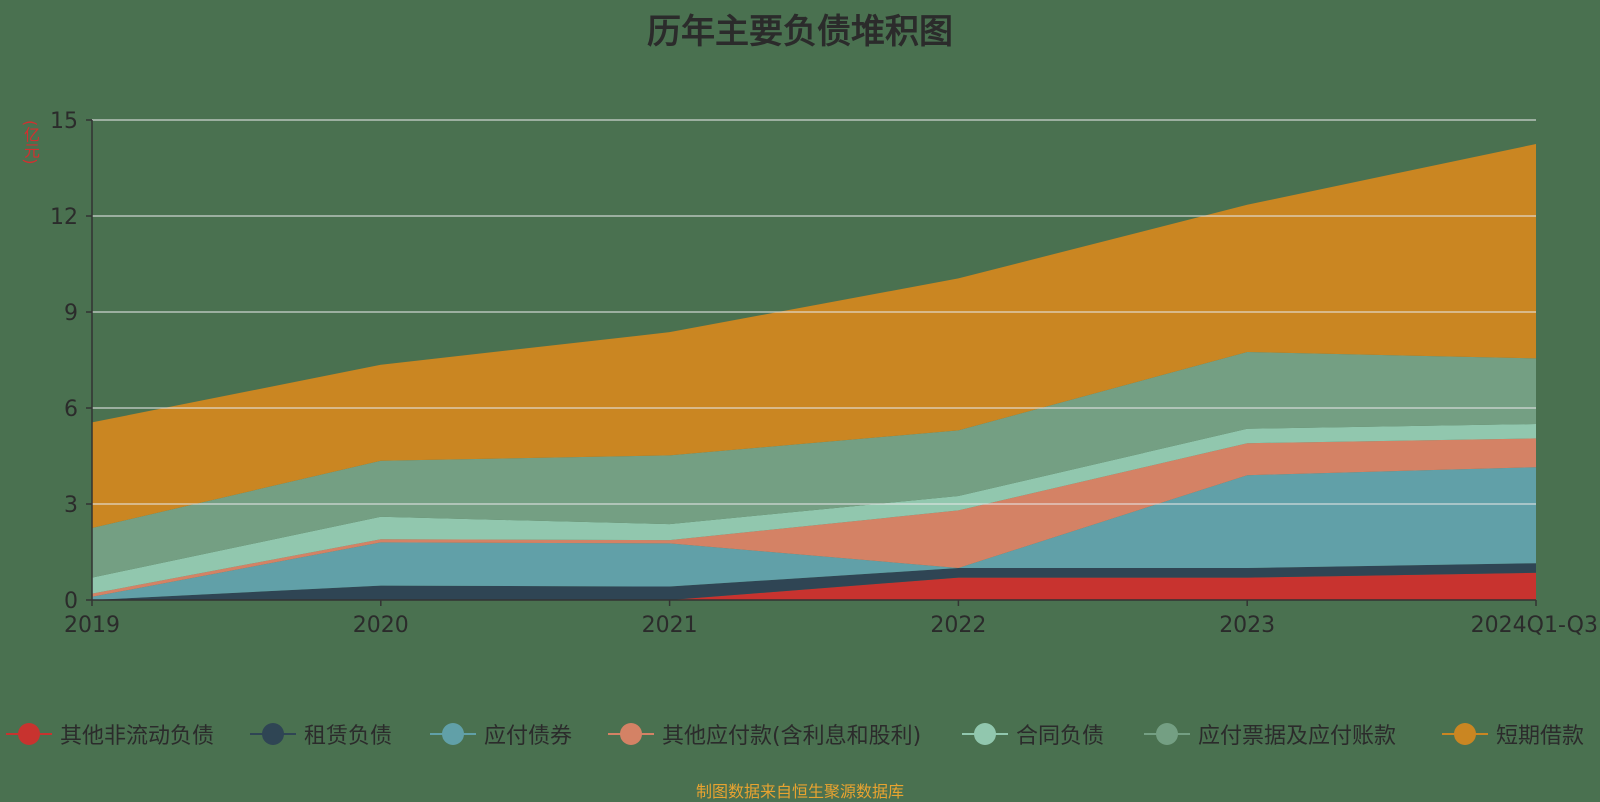 The width and height of the screenshot is (1600, 802). I want to click on y-axis-unit-label: (亿元), so click(30, 142).